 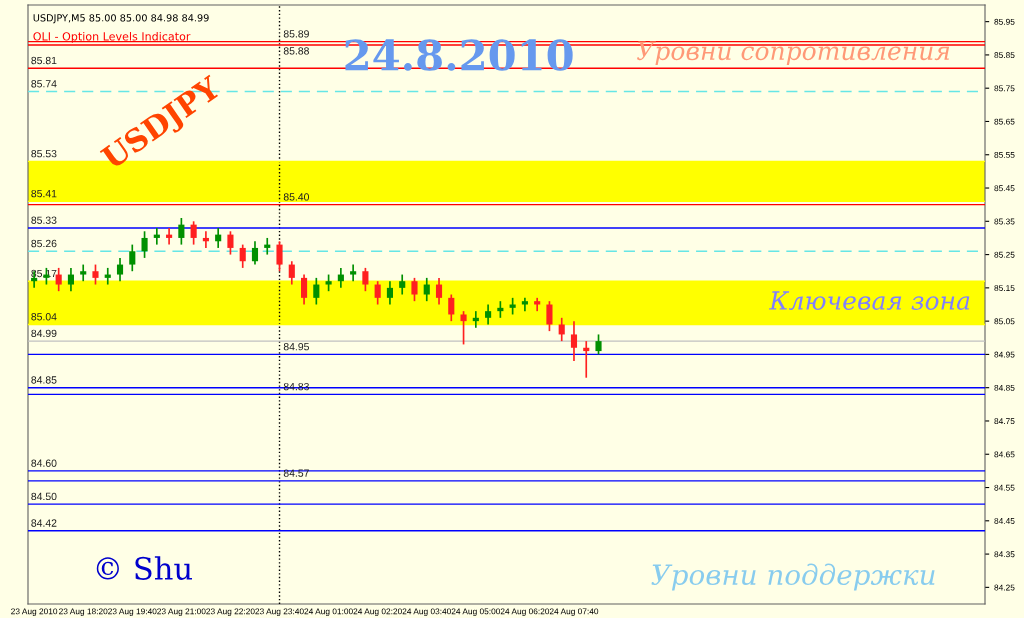 What do you see at coordinates (44, 220) in the screenshot?
I see `ref-line-label: 85.33` at bounding box center [44, 220].